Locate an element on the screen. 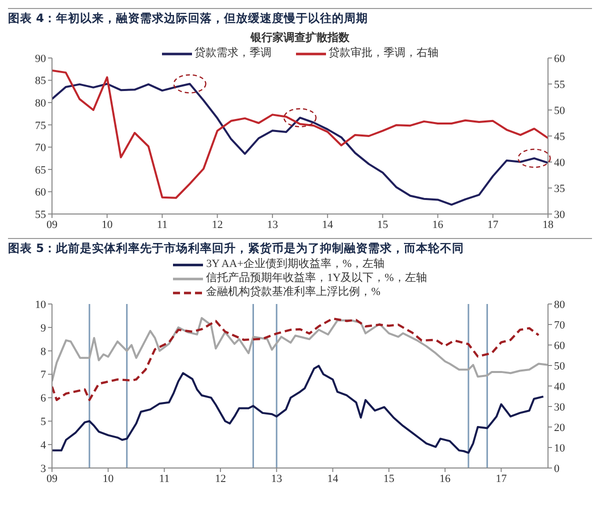 The height and width of the screenshot is (514, 600). y2-tick-label: 10 is located at coordinates (560, 448).